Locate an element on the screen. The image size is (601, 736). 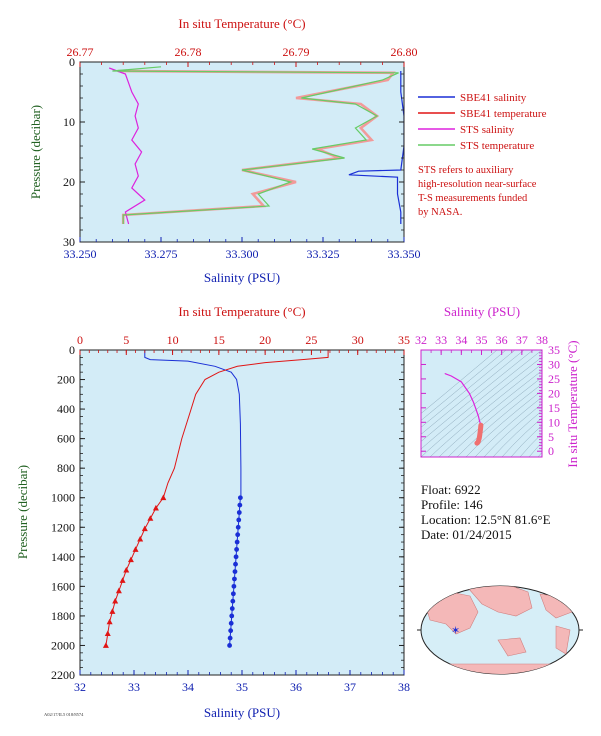
ts-salinity-axis-tick-label: 34 is located at coordinates (461, 340).